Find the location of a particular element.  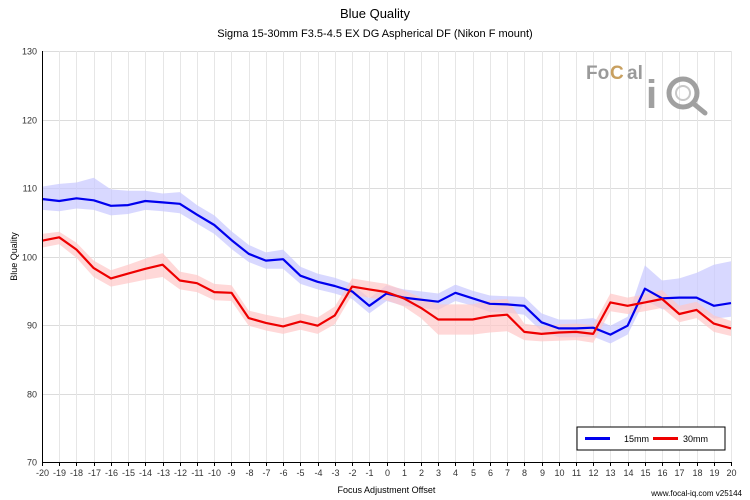

x-tick-label: -6 is located at coordinates (283, 473).